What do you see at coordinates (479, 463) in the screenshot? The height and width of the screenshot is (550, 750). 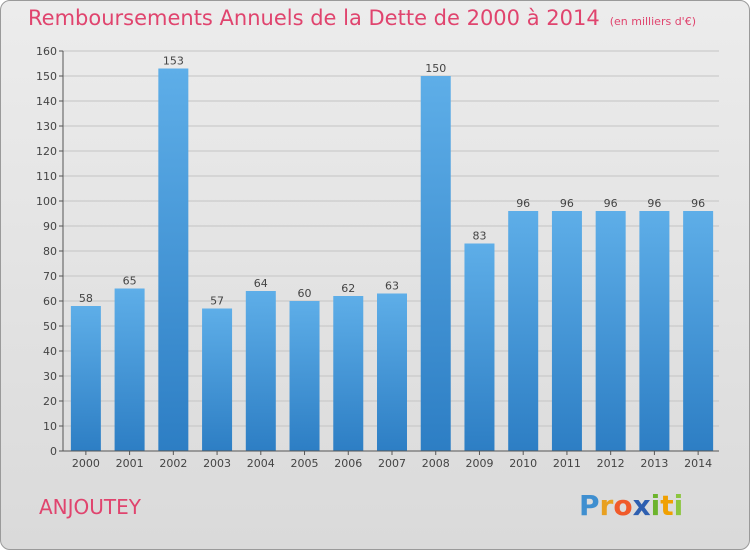 I see `x-tick-label: 2009` at bounding box center [479, 463].